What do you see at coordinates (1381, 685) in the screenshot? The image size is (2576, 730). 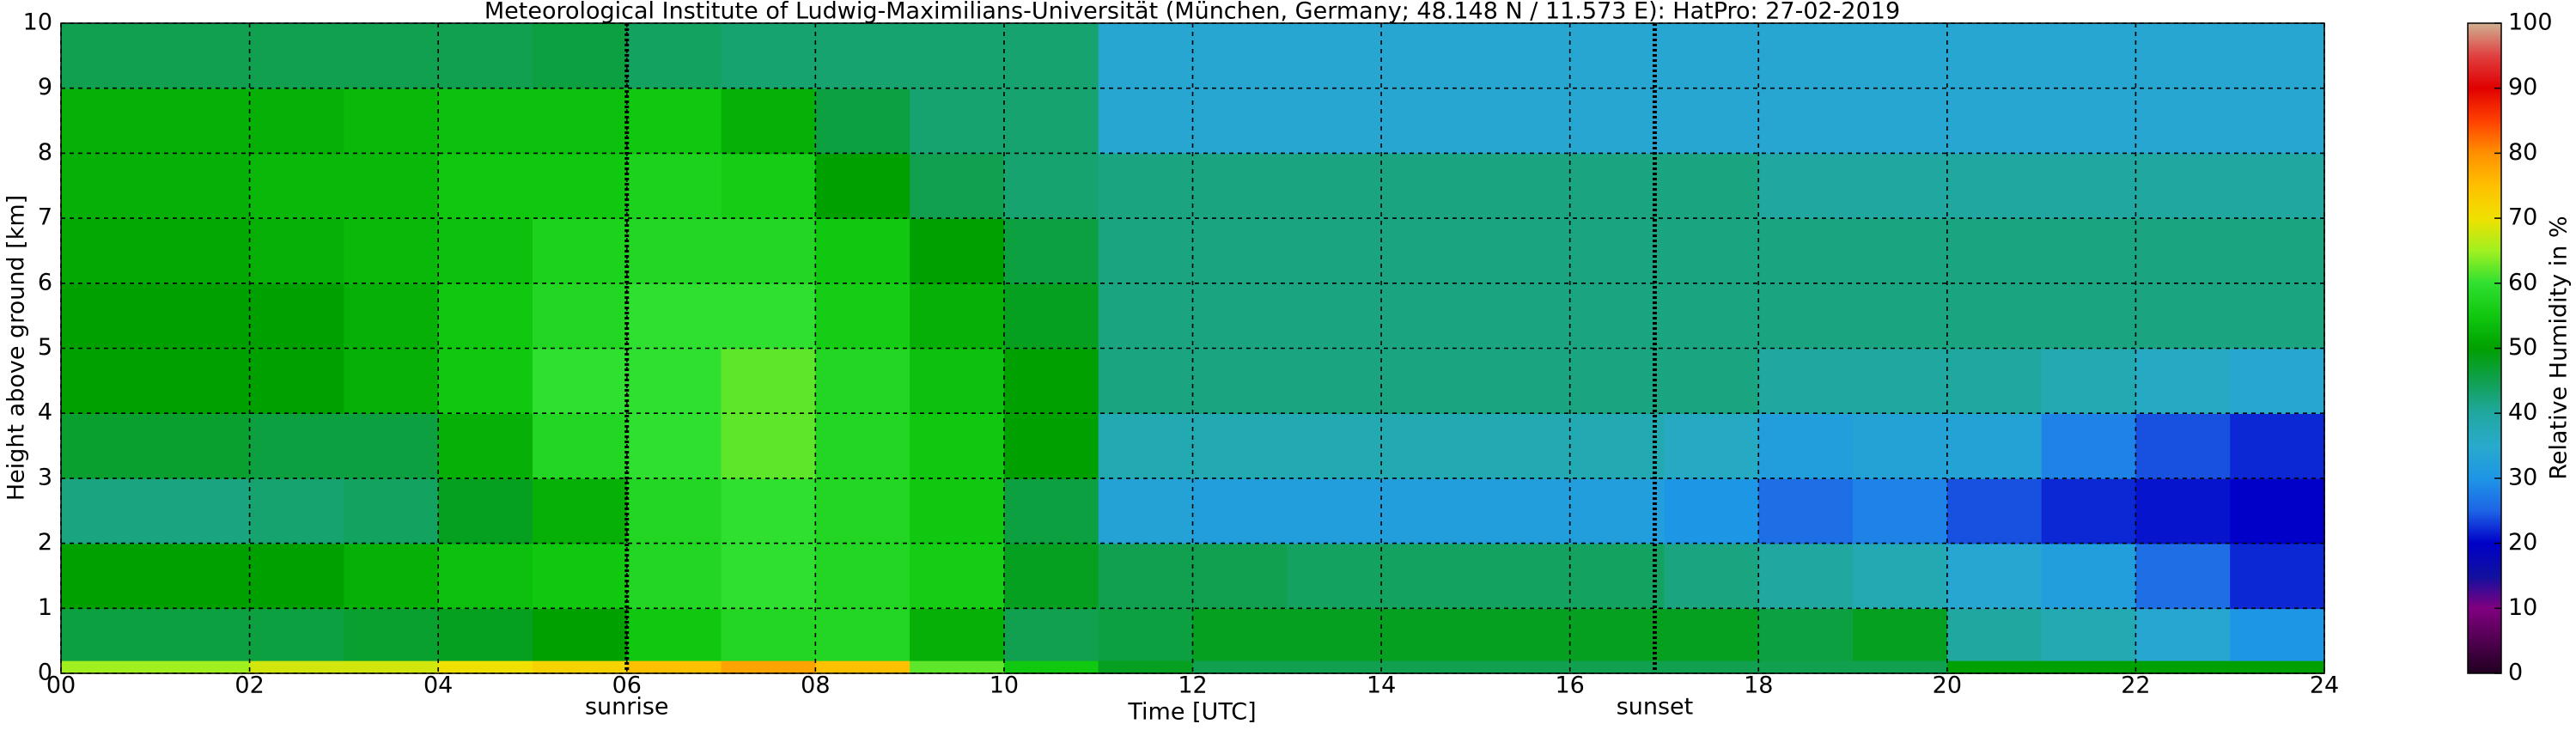 I see `x-tick-label: 14` at bounding box center [1381, 685].